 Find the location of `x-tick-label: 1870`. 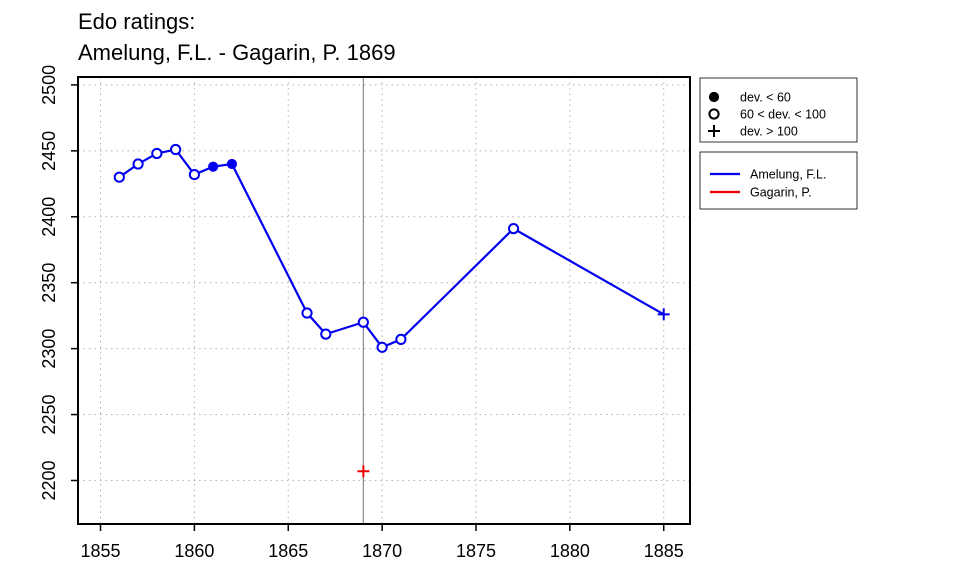

x-tick-label: 1870 is located at coordinates (382, 551).